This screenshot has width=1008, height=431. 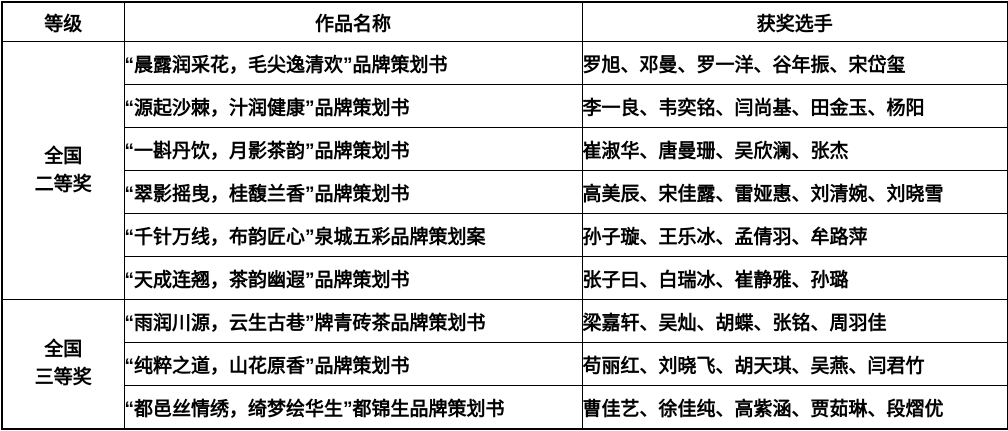 I want to click on work-cell: “翠影摇曳，桂馥兰香”品牌策划书, so click(x=353, y=192).